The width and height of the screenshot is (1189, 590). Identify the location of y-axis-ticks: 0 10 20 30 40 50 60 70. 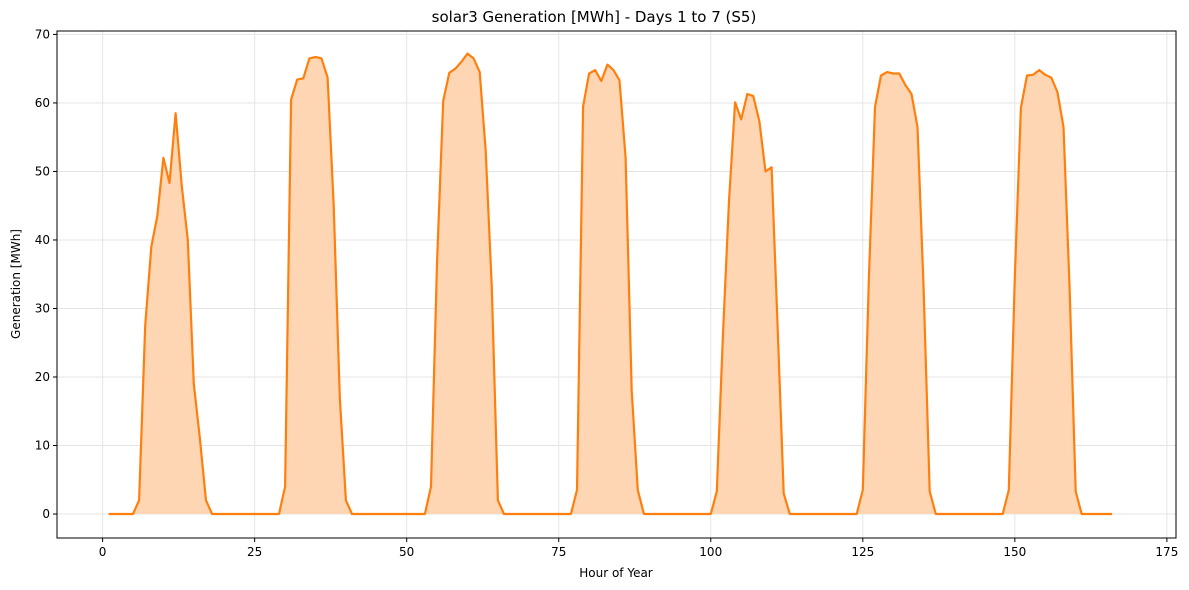
(46, 274).